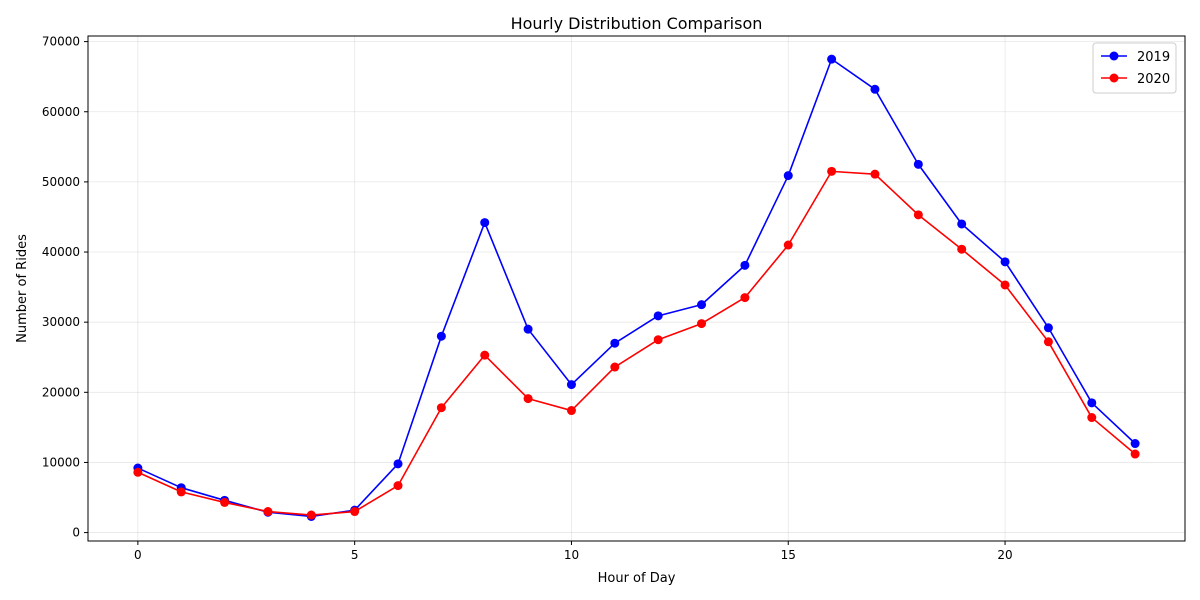 The height and width of the screenshot is (600, 1200). I want to click on y-tick-label: 0, so click(76, 533).